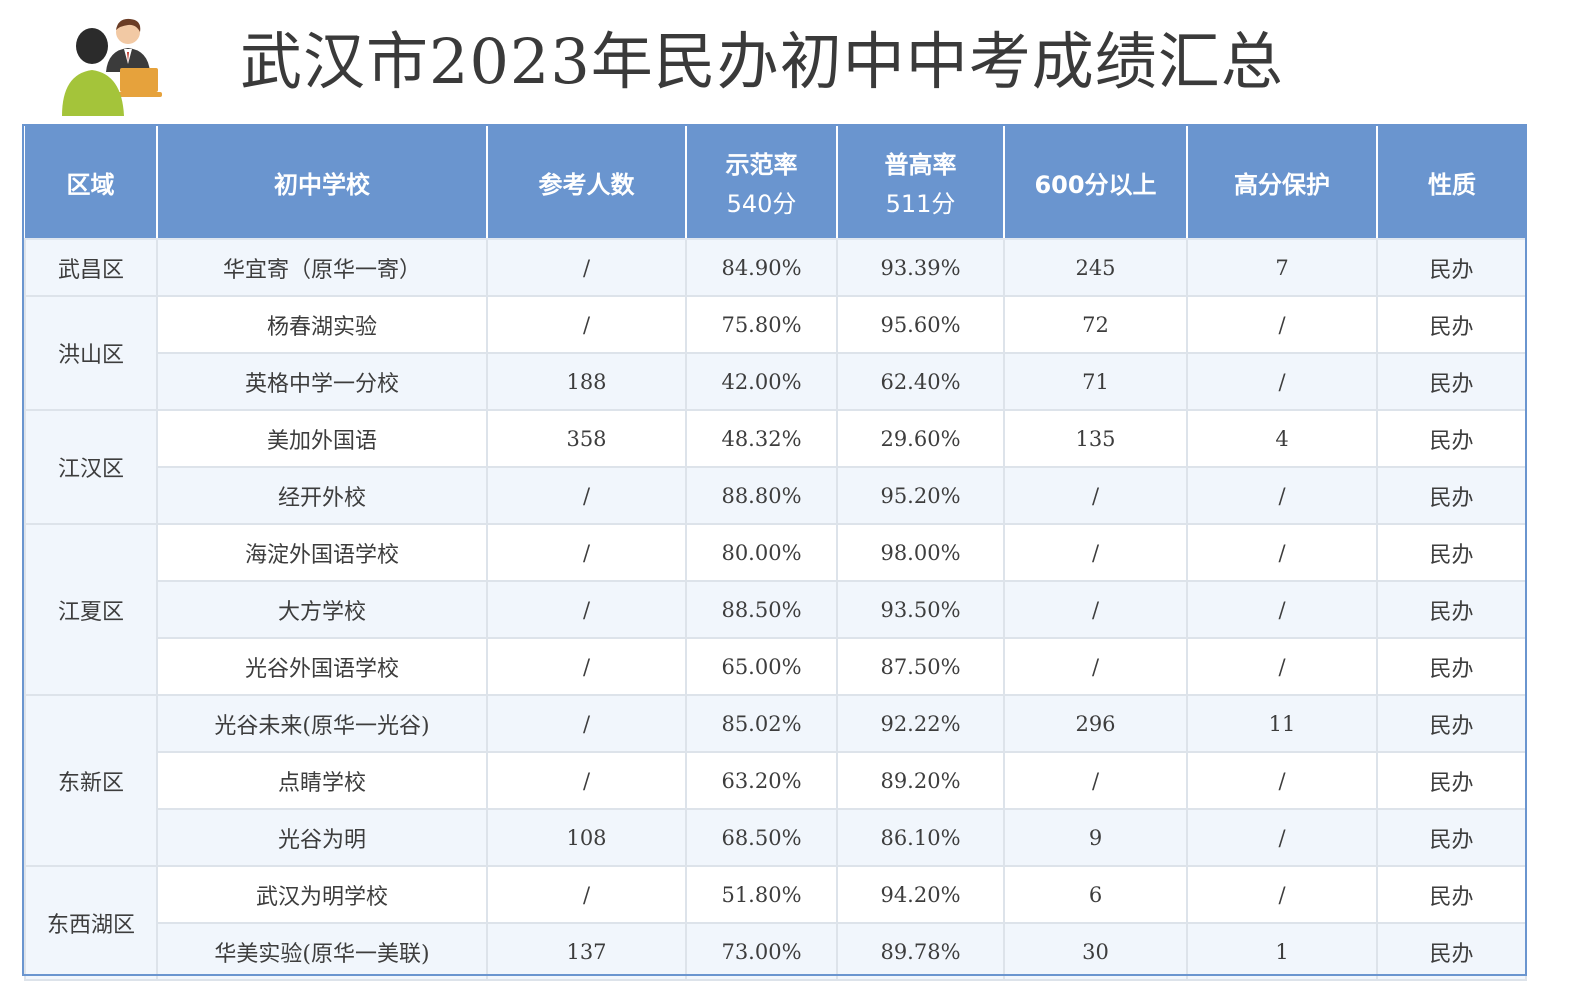  I want to click on table-row: 洪山区 杨春湖实验/75.80% 95.60% 72/民办, so click(775, 353).